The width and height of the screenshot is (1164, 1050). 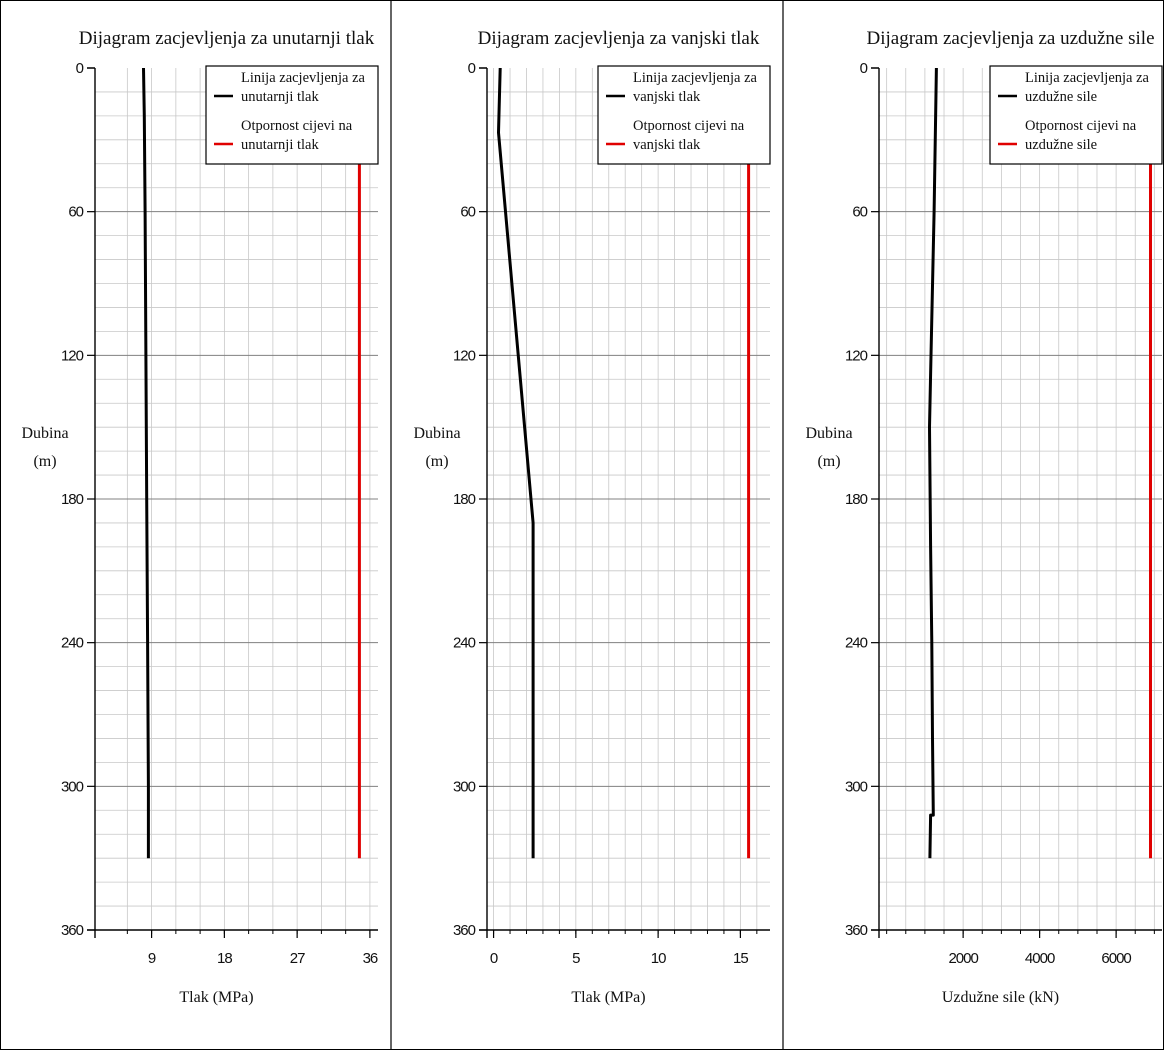 I want to click on x-tick-label: 27, so click(x=297, y=958).